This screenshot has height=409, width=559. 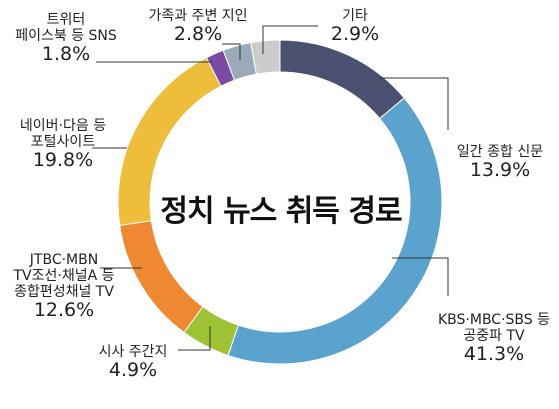 I want to click on slice-value: 1.8%, so click(x=66, y=54).